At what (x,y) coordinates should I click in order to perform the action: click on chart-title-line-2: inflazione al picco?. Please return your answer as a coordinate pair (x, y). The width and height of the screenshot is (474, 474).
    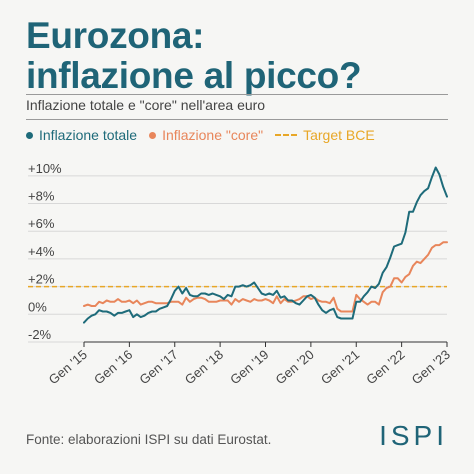
    Looking at the image, I should click on (194, 75).